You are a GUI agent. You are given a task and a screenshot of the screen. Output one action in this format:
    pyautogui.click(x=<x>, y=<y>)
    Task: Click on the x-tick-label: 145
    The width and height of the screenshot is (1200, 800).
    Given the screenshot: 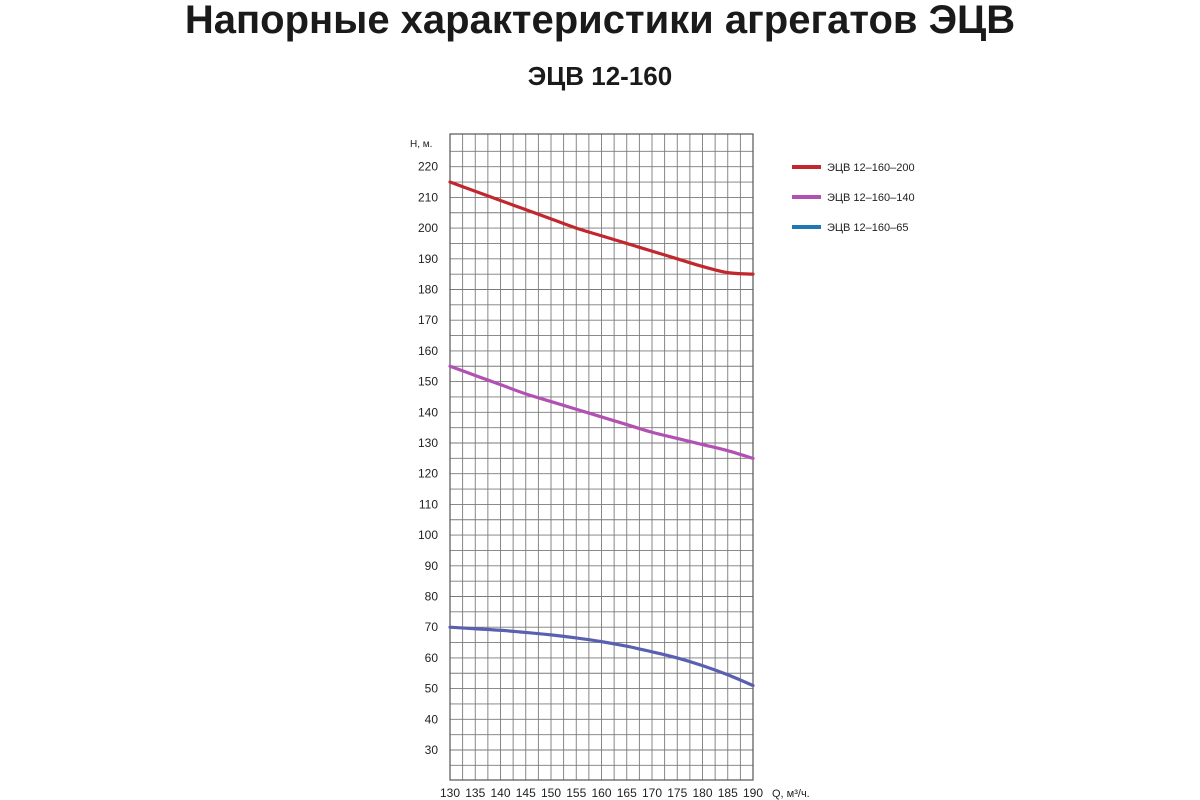 What is the action you would take?
    pyautogui.click(x=526, y=793)
    